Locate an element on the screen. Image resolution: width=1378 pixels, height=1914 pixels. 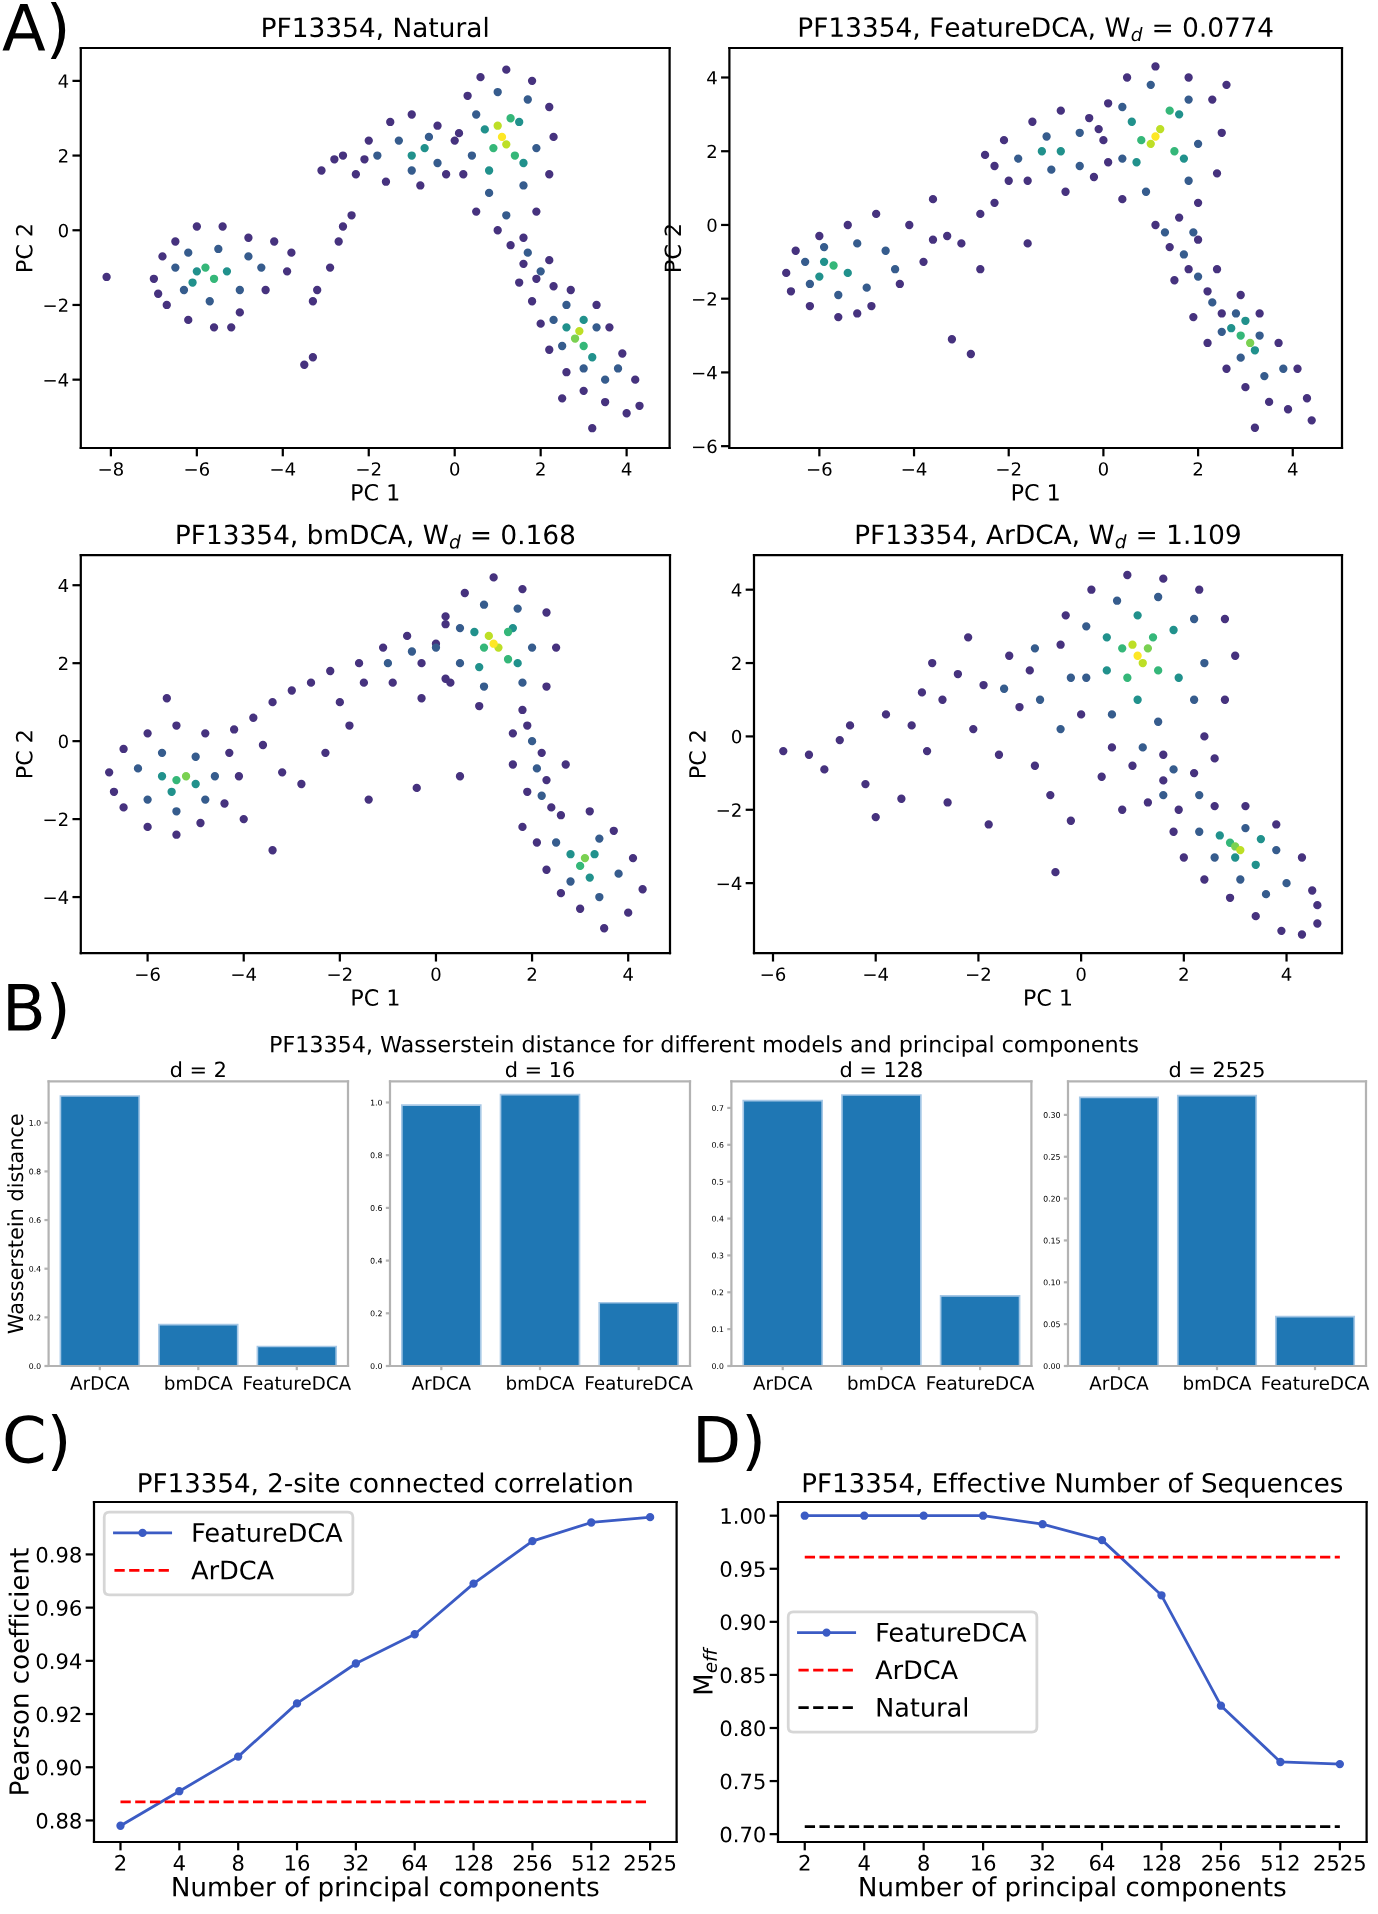
y-tick-label: 0.92 is located at coordinates (58, 1714).